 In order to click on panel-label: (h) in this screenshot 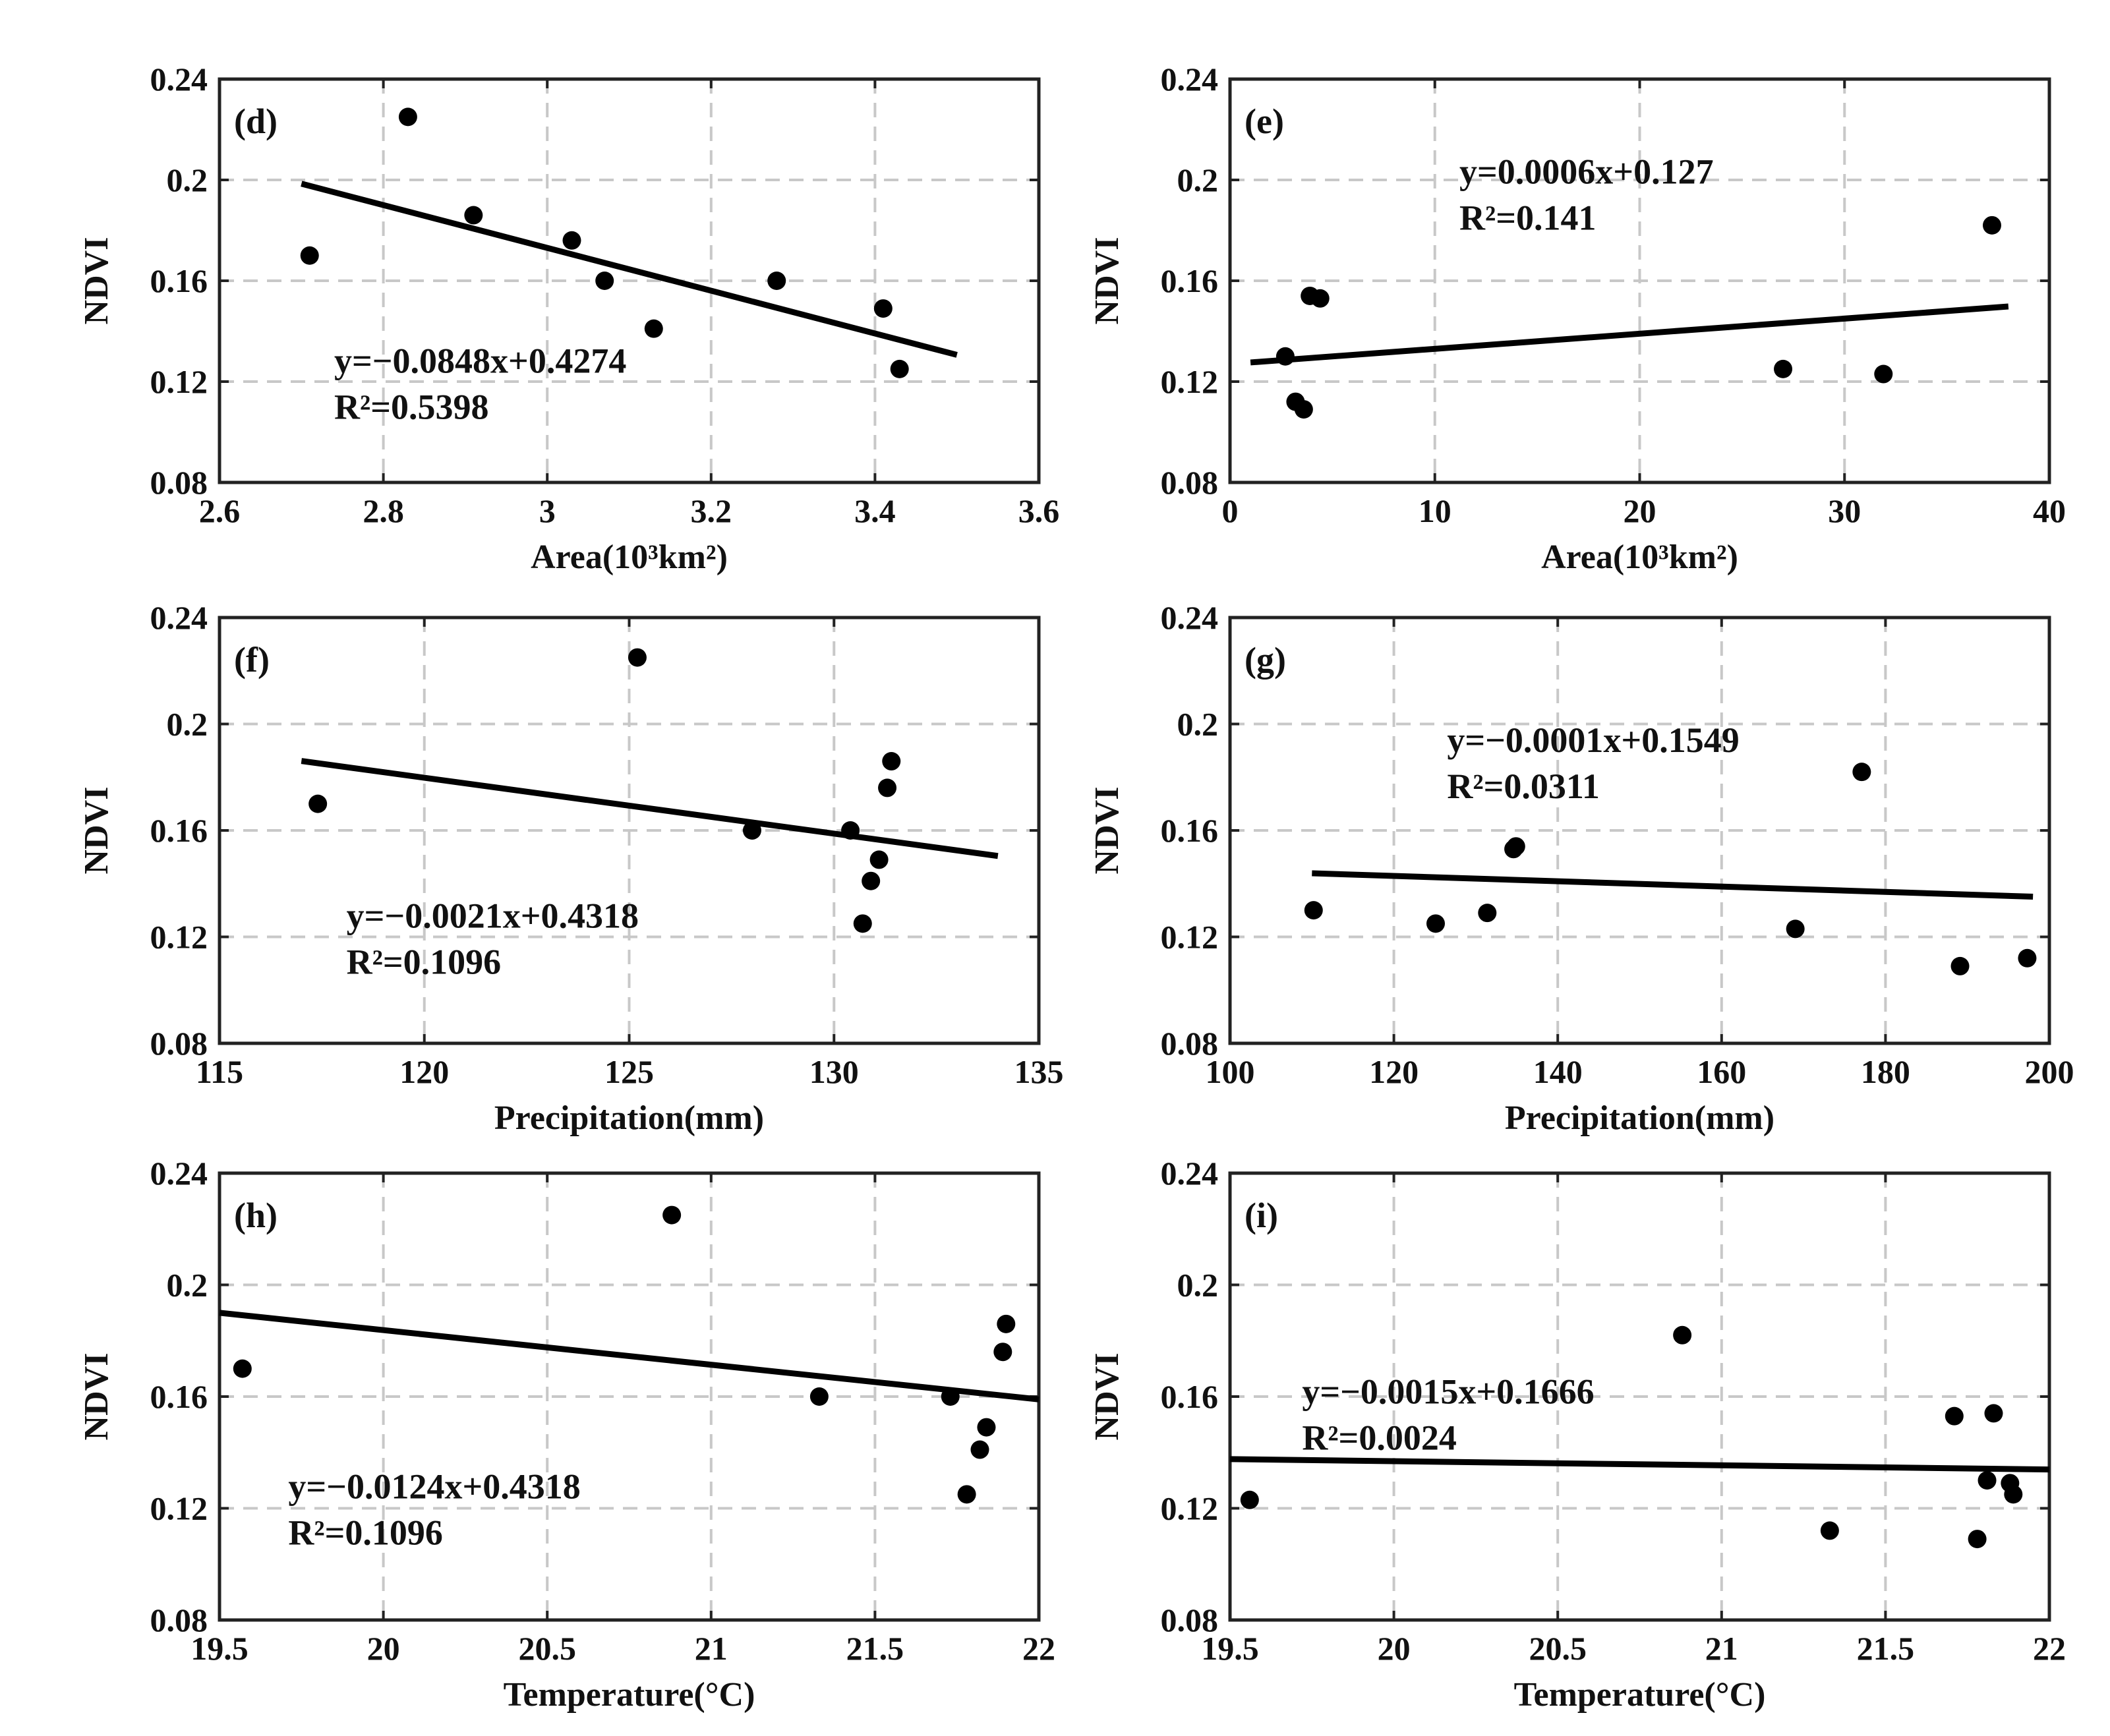, I will do `click(256, 1215)`.